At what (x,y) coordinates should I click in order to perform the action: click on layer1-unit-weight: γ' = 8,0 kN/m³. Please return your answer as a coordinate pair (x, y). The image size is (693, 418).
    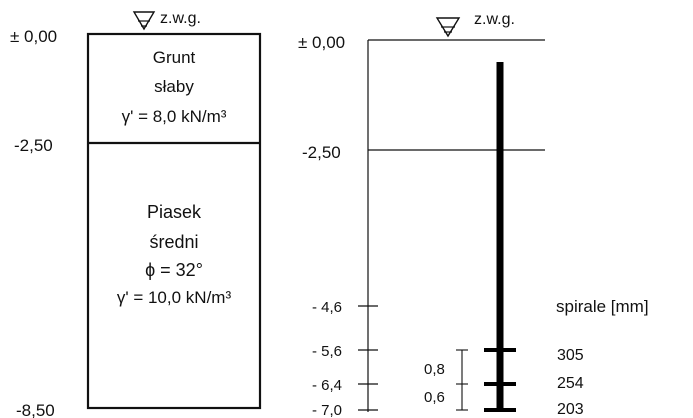
    Looking at the image, I should click on (174, 116).